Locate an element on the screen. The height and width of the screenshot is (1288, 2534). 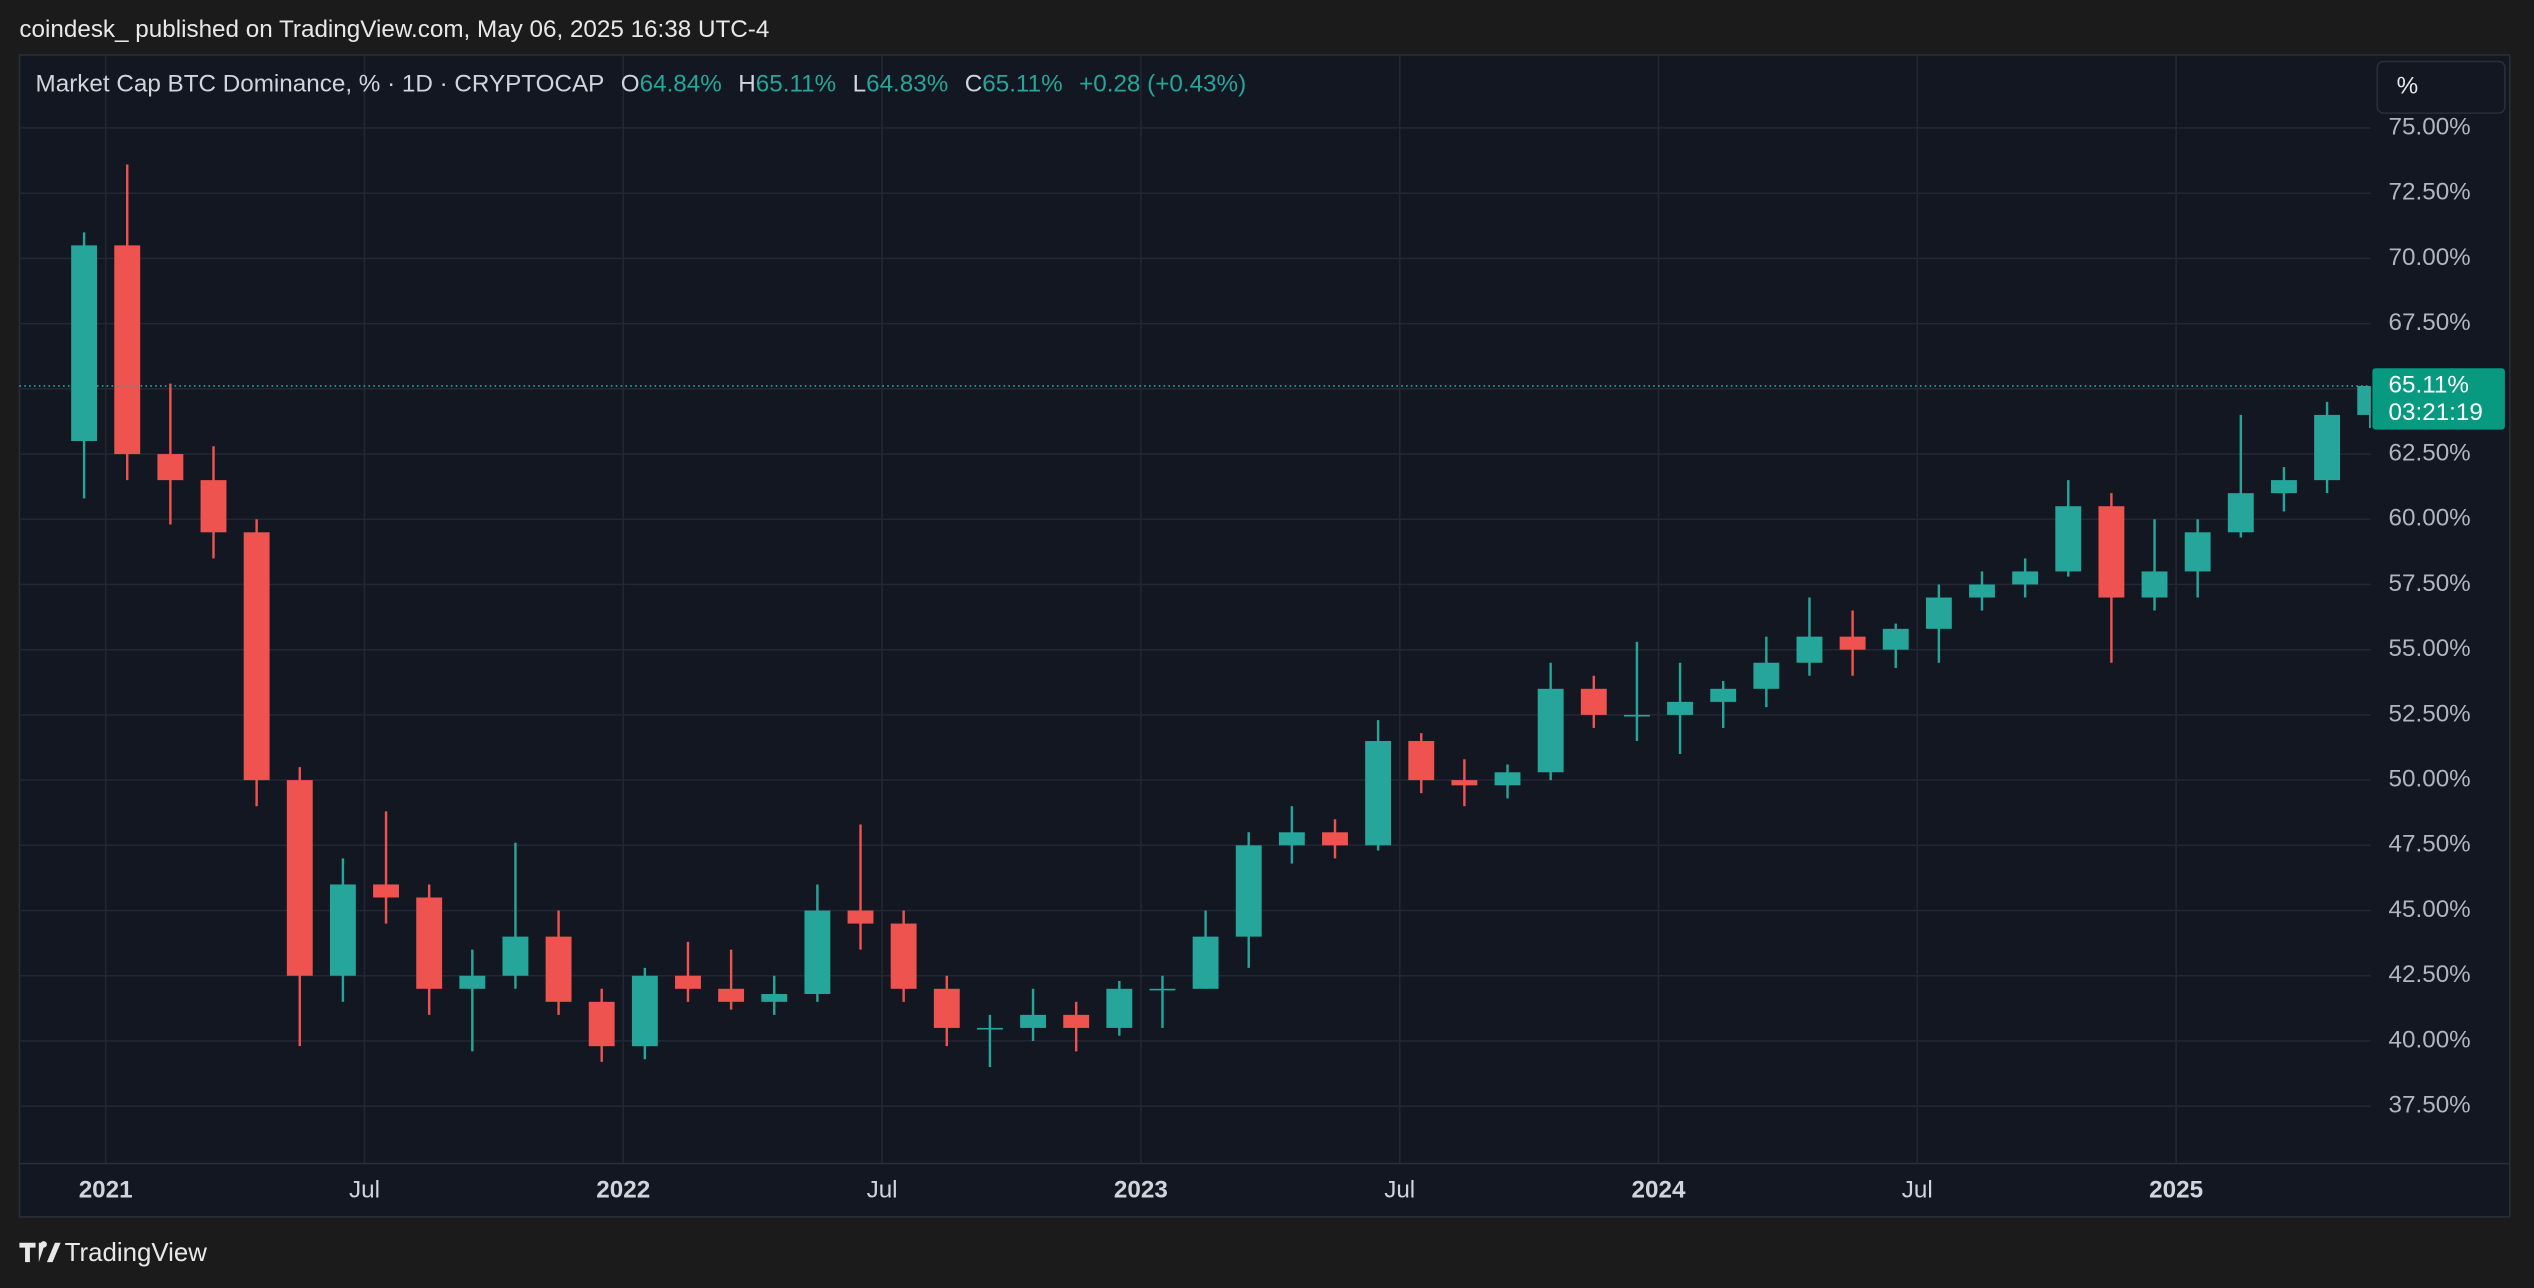
legend-key: L is located at coordinates (859, 84).